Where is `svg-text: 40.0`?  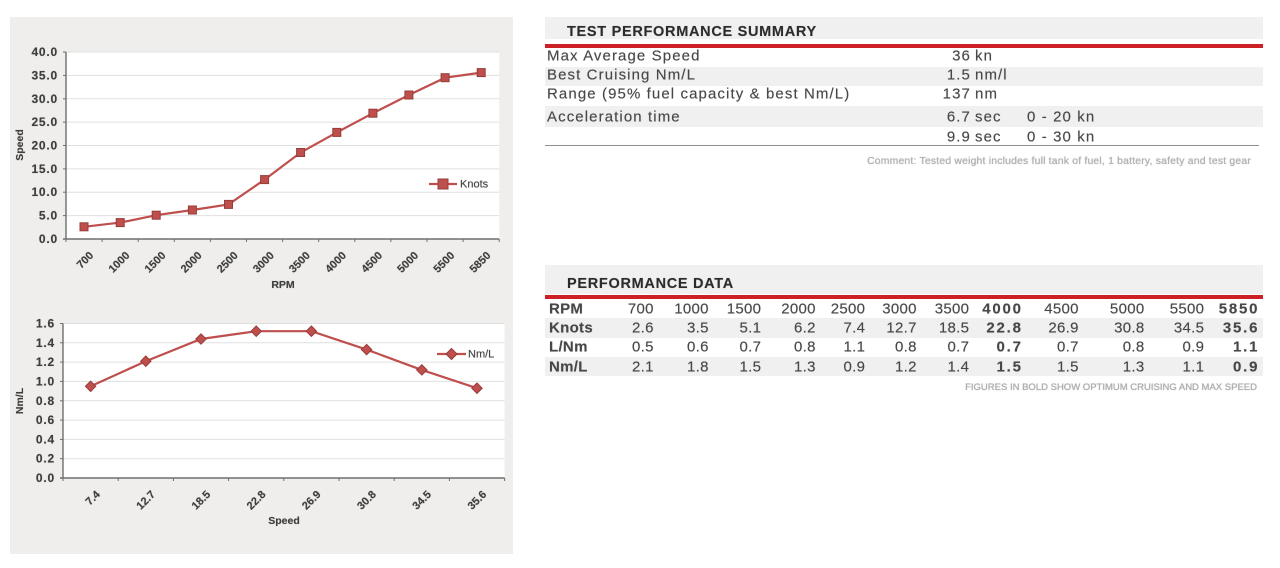
svg-text: 40.0 is located at coordinates (44, 52).